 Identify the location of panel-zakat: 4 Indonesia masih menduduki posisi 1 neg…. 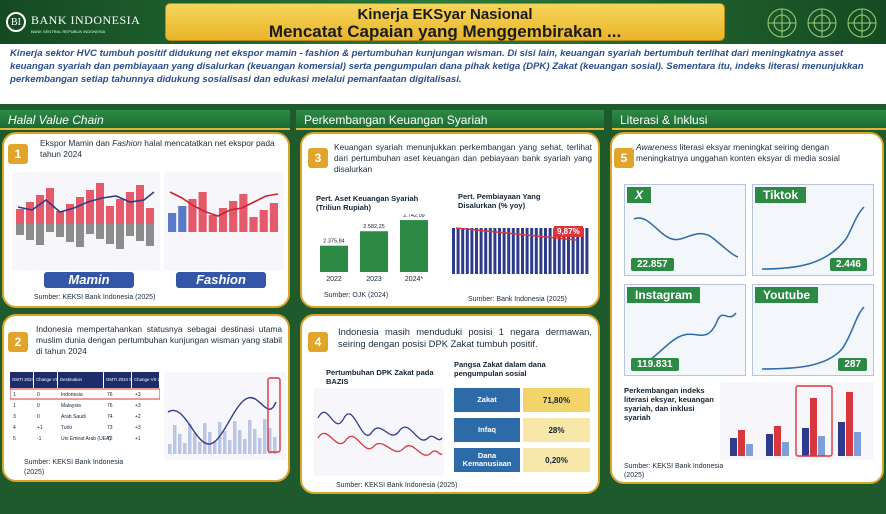
(450, 404).